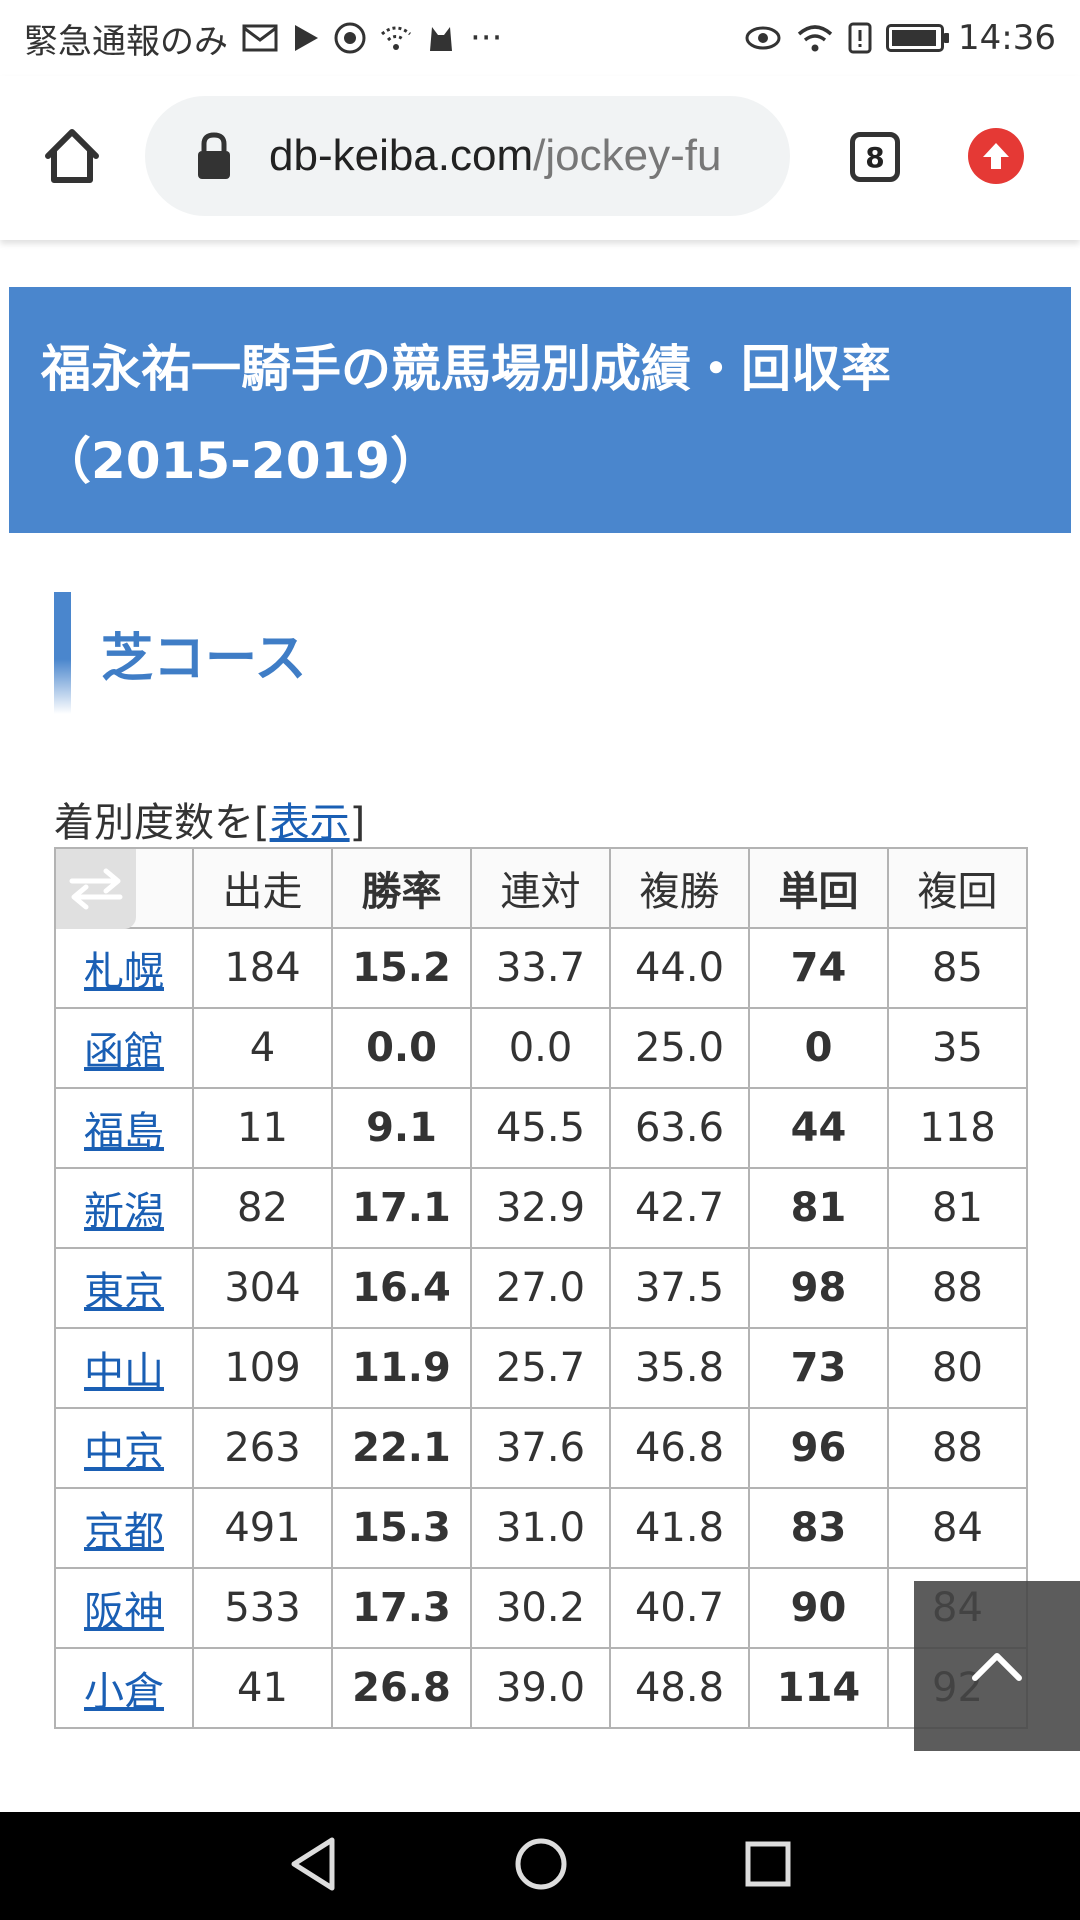 This screenshot has height=1920, width=1080. I want to click on chevron-up-icon, so click(997, 1667).